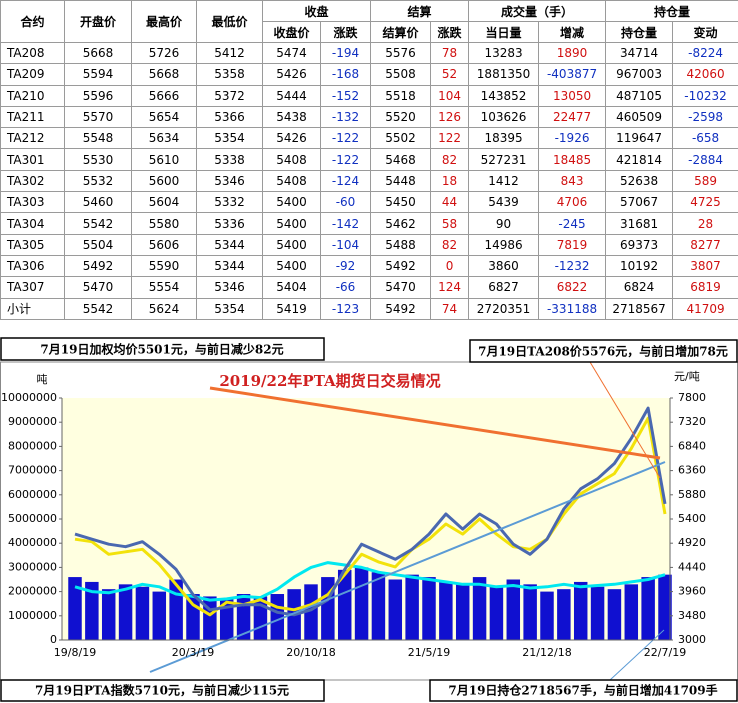 Image resolution: width=738 pixels, height=703 pixels. Describe the element at coordinates (692, 615) in the screenshot. I see `y2-tick-label: 3480` at that location.